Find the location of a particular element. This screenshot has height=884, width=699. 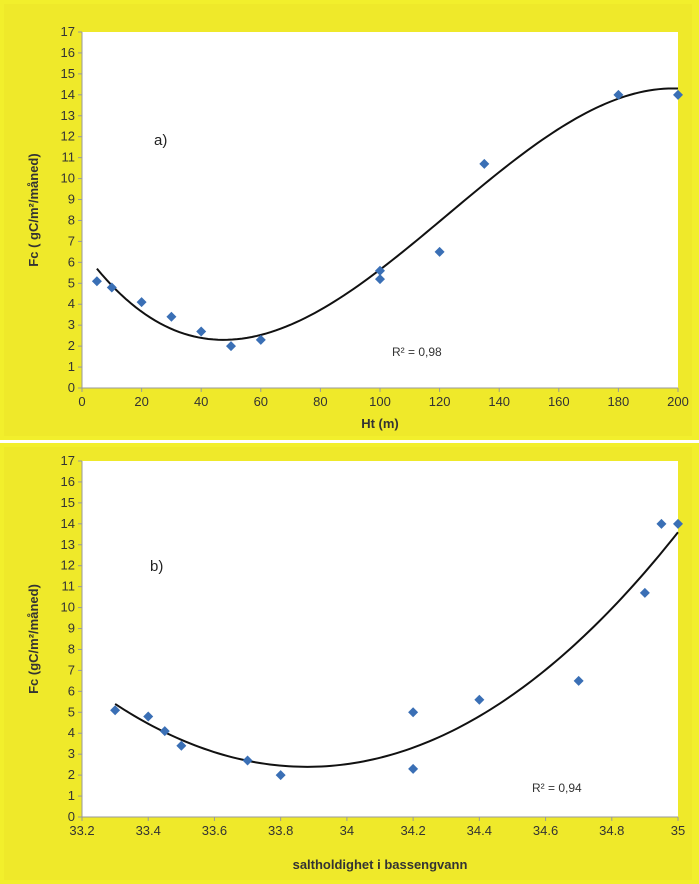

x-tick-labels: 0 20 40 60 80 100 120 140 160 180 200 is located at coordinates (383, 398).